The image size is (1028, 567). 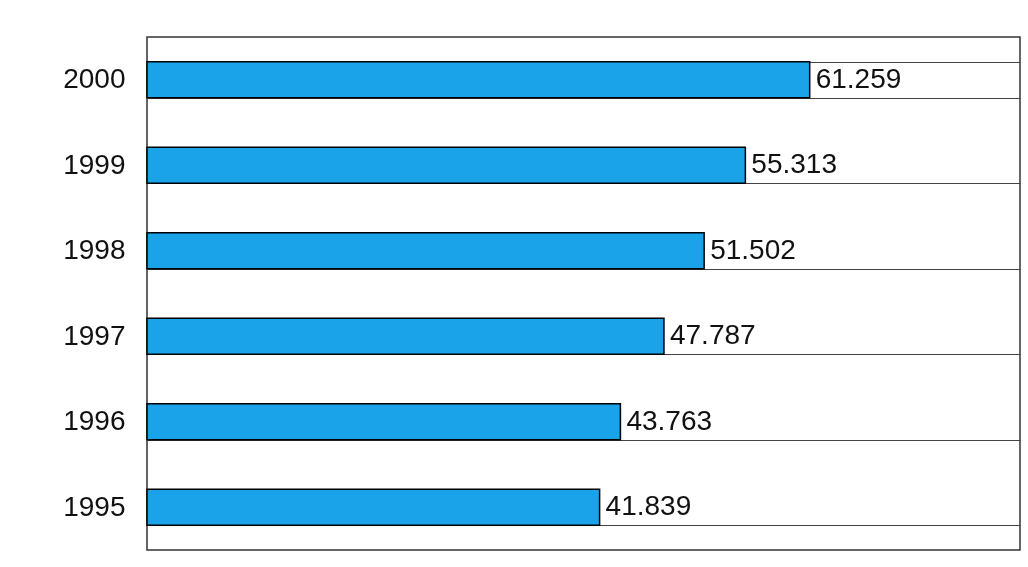 I want to click on y-tick-label: 1999, so click(x=94, y=164).